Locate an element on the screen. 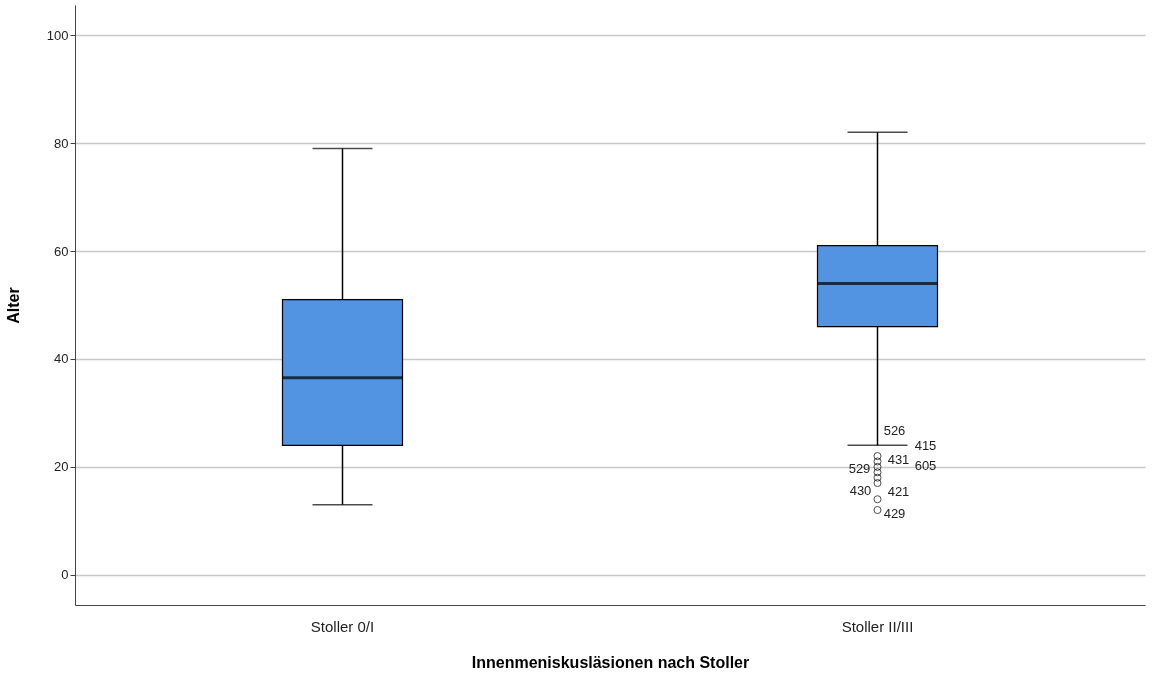  annotation: 415 is located at coordinates (925, 446).